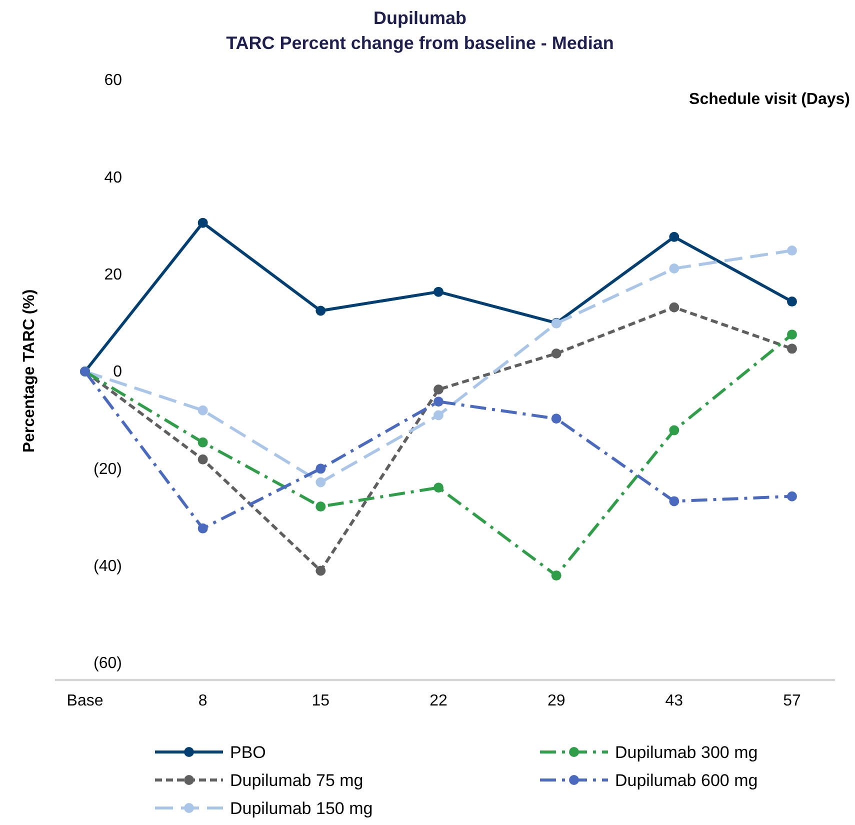  I want to click on legend-label: Dupilumab 75 mg, so click(297, 780).